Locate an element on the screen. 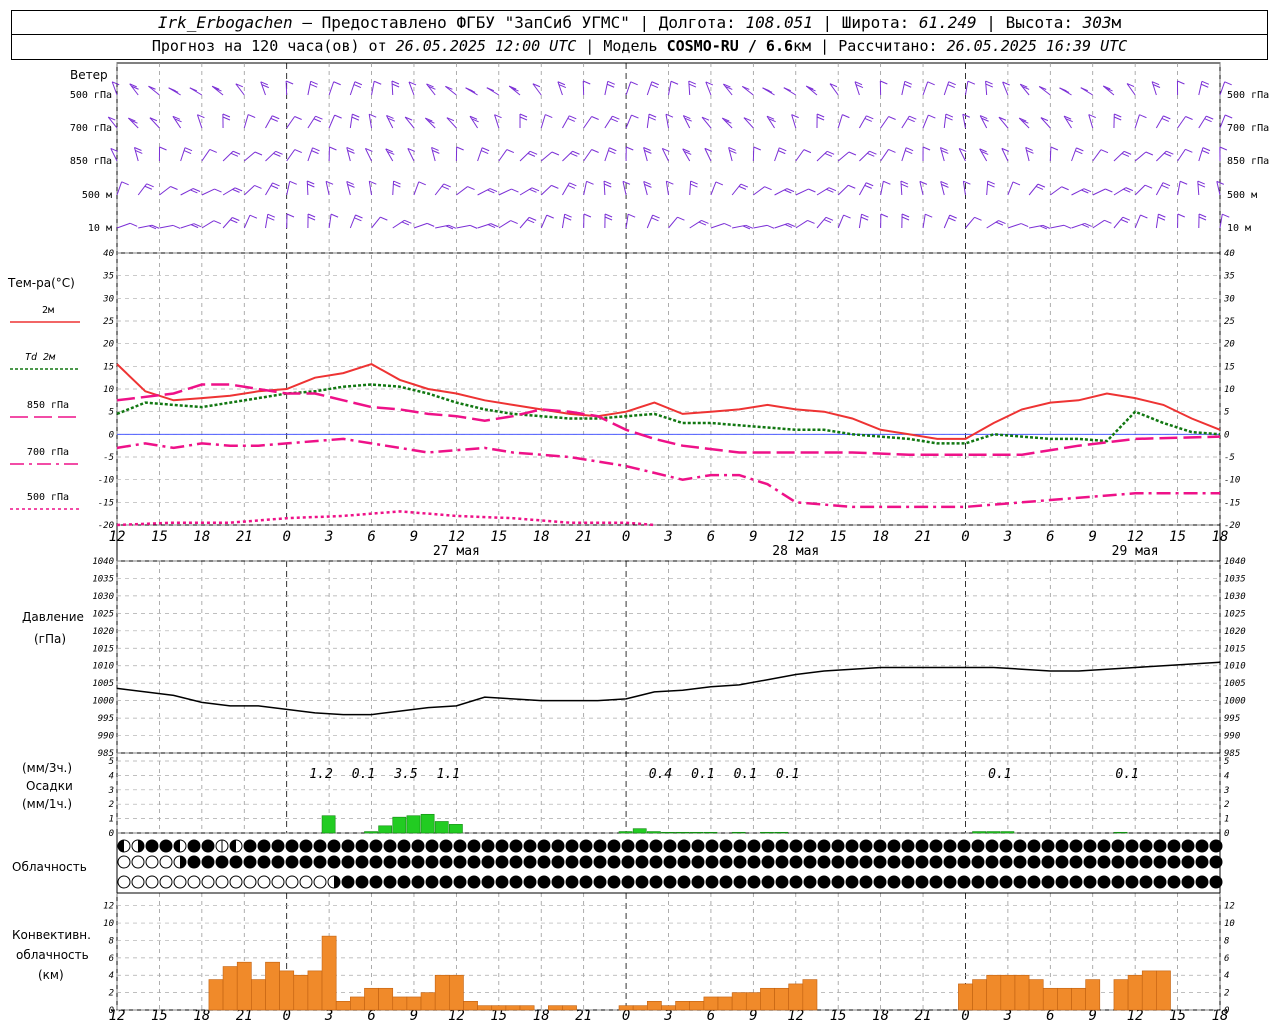 This screenshot has height=1024, width=1280. precip-ytick-right: 1 is located at coordinates (1226, 820).